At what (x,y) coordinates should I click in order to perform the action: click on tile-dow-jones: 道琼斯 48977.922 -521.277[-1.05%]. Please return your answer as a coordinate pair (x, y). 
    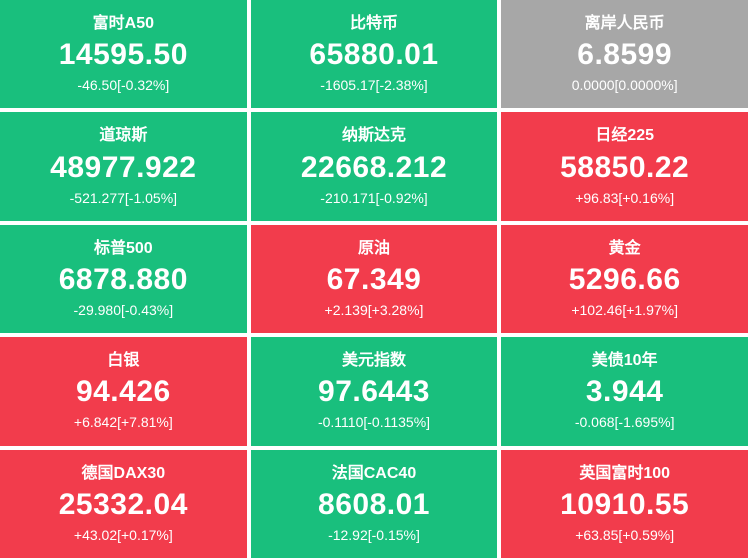
    Looking at the image, I should click on (123, 166).